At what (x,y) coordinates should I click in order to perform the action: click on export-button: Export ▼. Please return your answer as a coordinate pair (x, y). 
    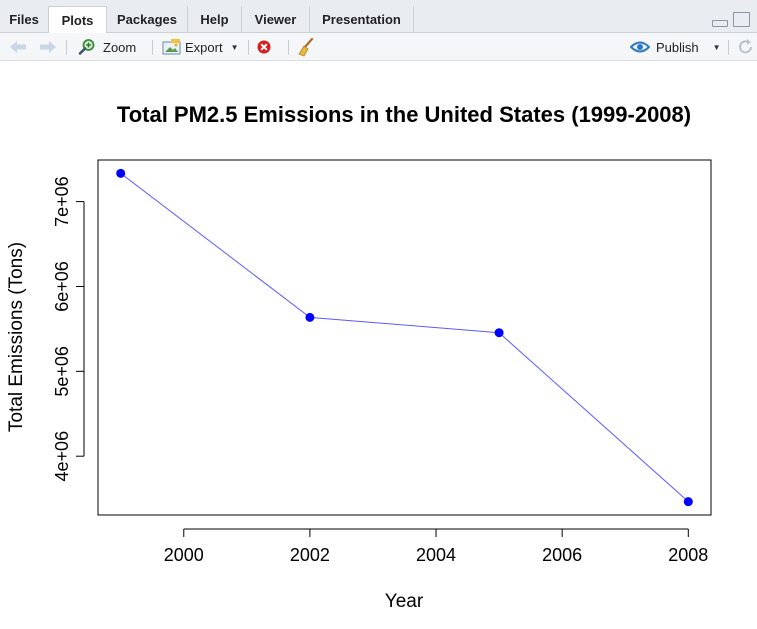
    Looking at the image, I should click on (200, 47).